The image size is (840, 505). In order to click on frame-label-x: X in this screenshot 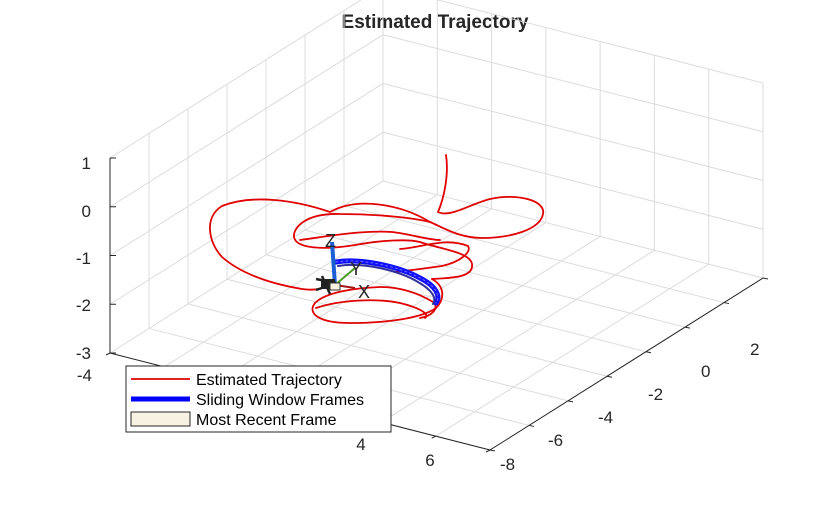, I will do `click(364, 292)`.